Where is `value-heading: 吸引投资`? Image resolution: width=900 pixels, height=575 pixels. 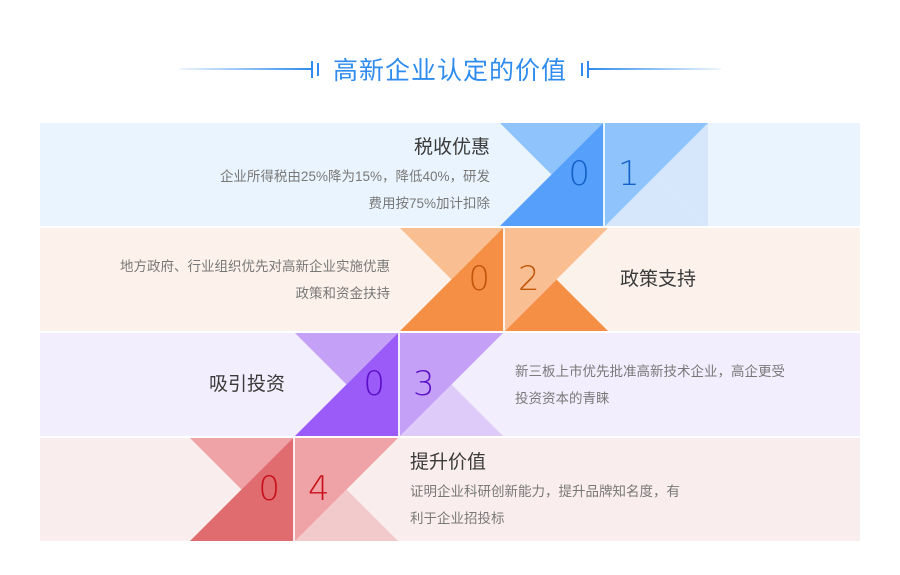 value-heading: 吸引投资 is located at coordinates (246, 384).